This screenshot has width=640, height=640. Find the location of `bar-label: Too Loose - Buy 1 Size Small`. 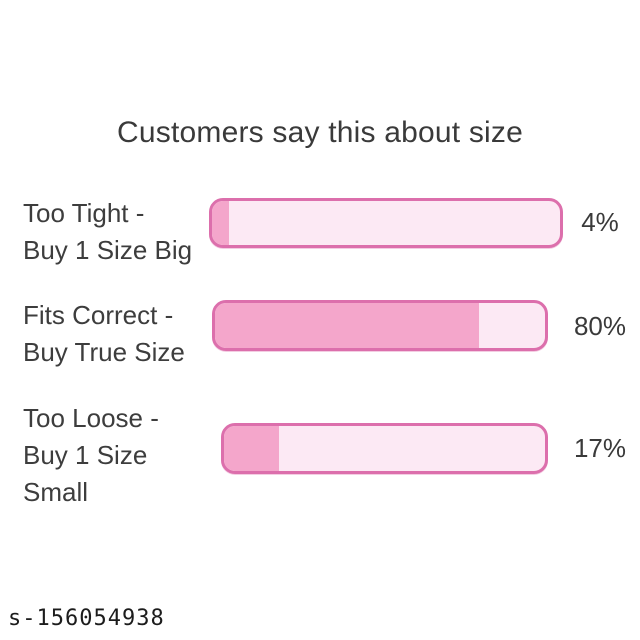

bar-label: Too Loose - Buy 1 Size Small is located at coordinates (91, 455).